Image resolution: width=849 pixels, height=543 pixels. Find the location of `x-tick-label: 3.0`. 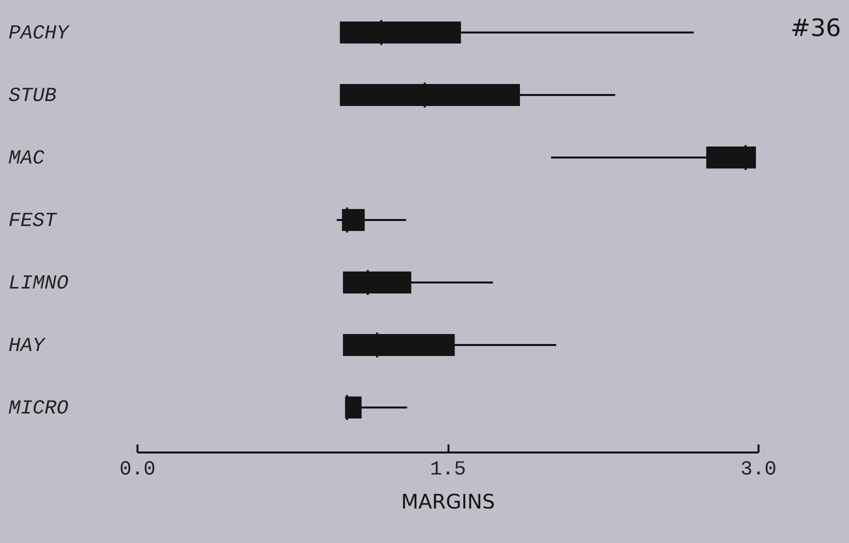

x-tick-label: 3.0 is located at coordinates (758, 470).